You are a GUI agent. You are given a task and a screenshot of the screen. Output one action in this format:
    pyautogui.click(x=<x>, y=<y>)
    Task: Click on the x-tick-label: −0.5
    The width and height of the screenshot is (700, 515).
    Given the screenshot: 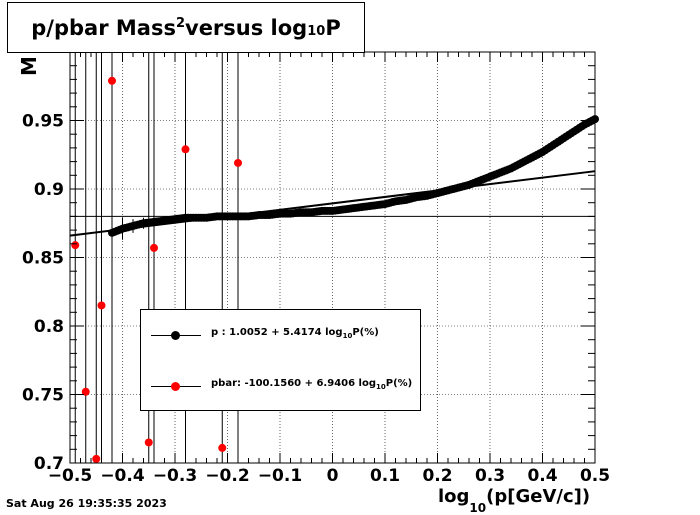 What is the action you would take?
    pyautogui.click(x=70, y=476)
    